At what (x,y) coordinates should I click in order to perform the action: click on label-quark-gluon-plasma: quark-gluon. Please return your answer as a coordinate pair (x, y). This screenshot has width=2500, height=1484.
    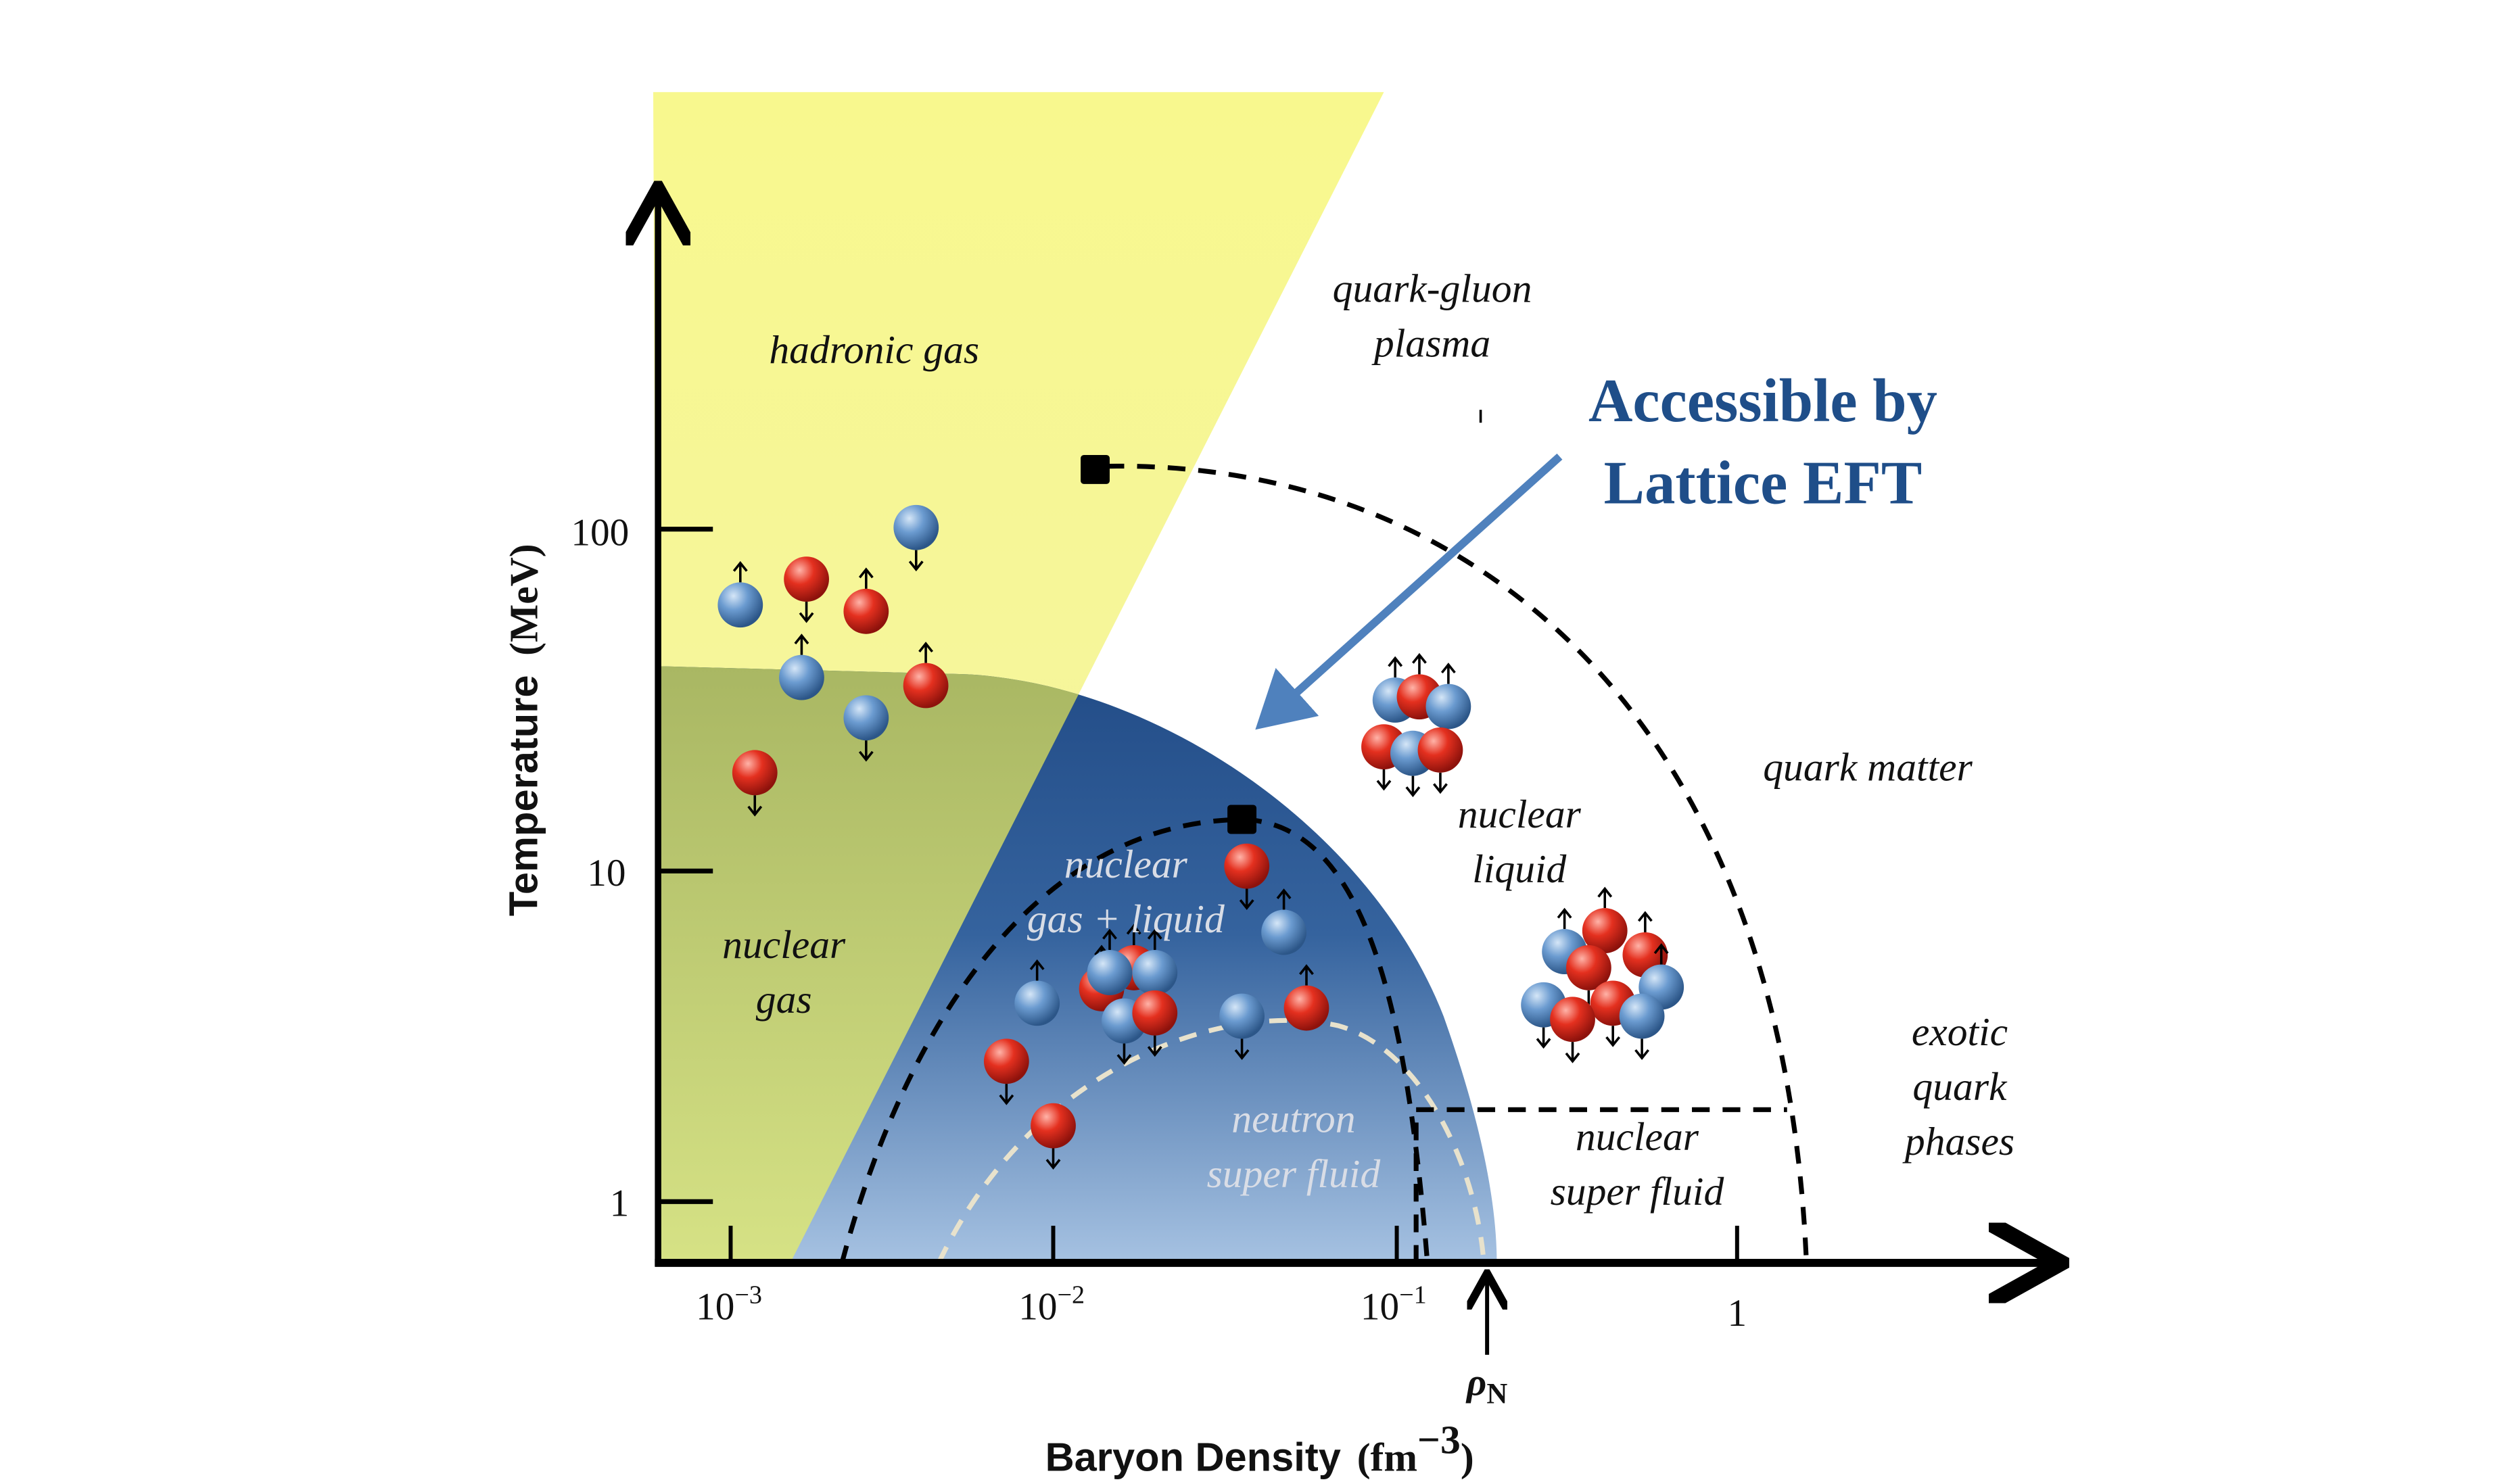
    Looking at the image, I should click on (1432, 288).